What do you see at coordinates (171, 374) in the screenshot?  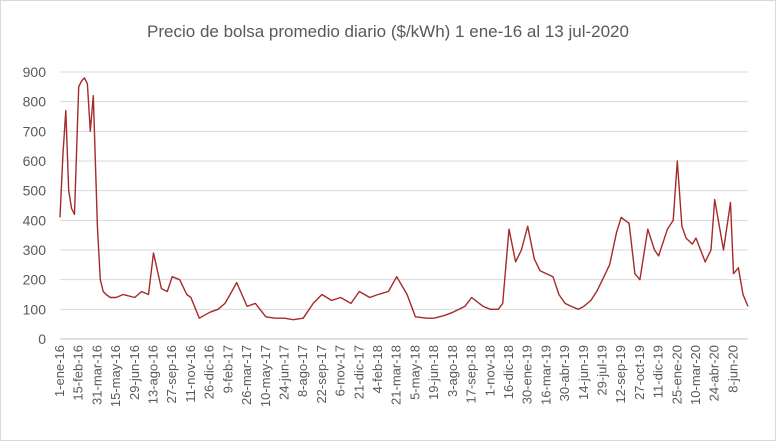 I see `x-tick-label: 27-sep-16` at bounding box center [171, 374].